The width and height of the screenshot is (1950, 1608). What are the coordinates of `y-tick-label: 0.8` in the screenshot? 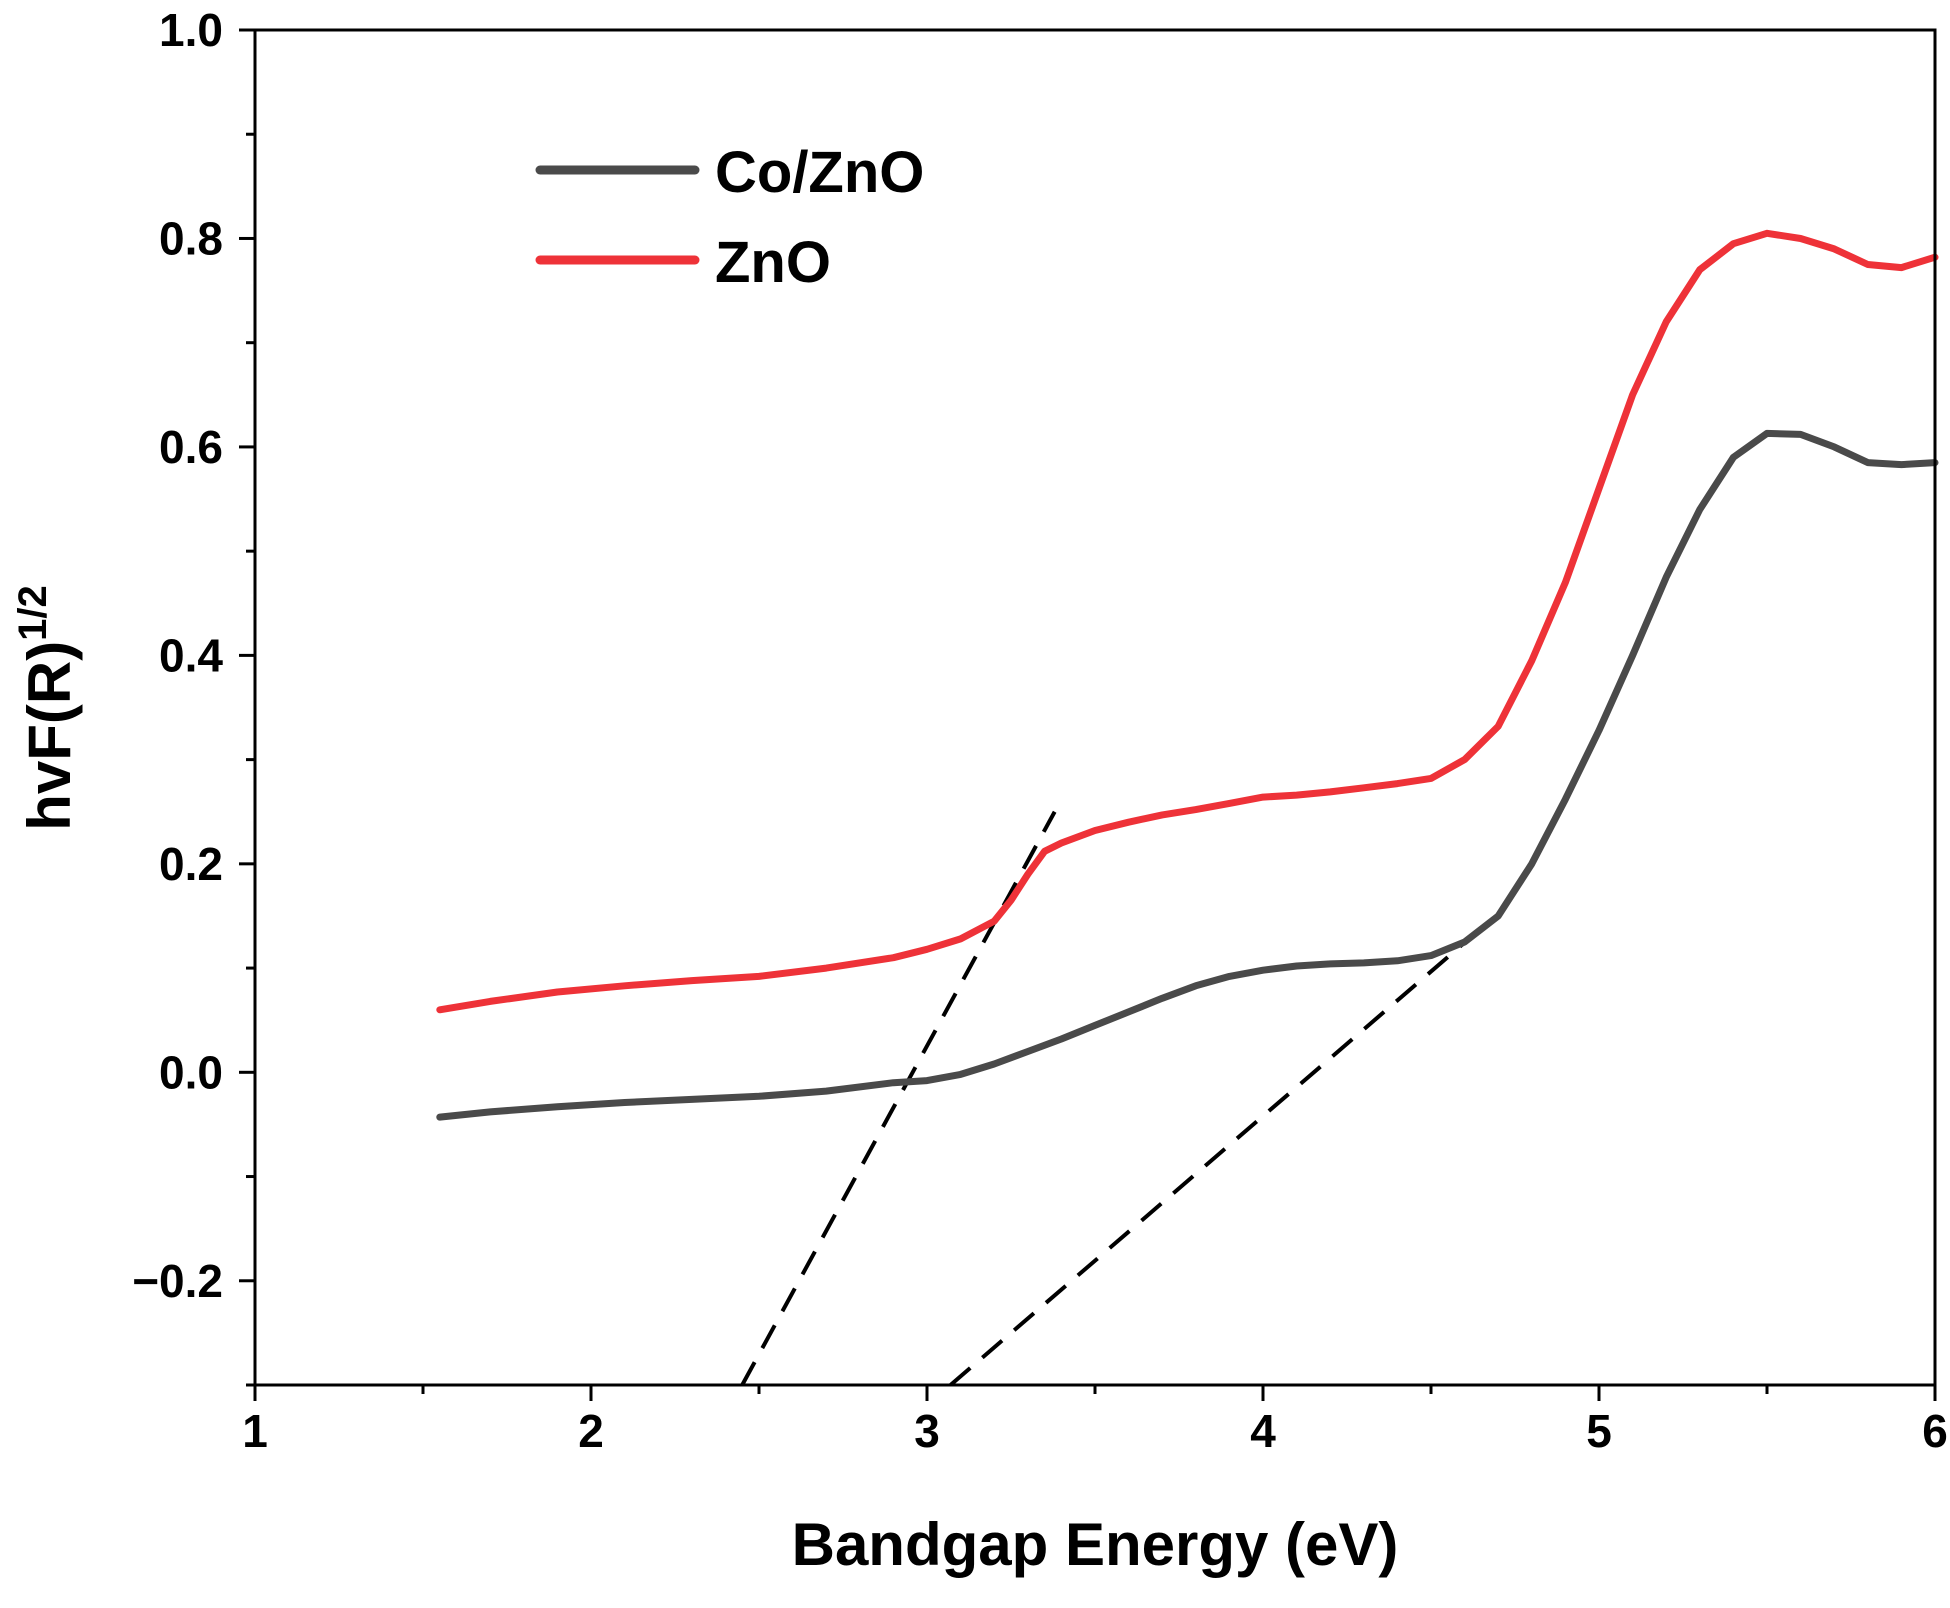 It's located at (191, 238).